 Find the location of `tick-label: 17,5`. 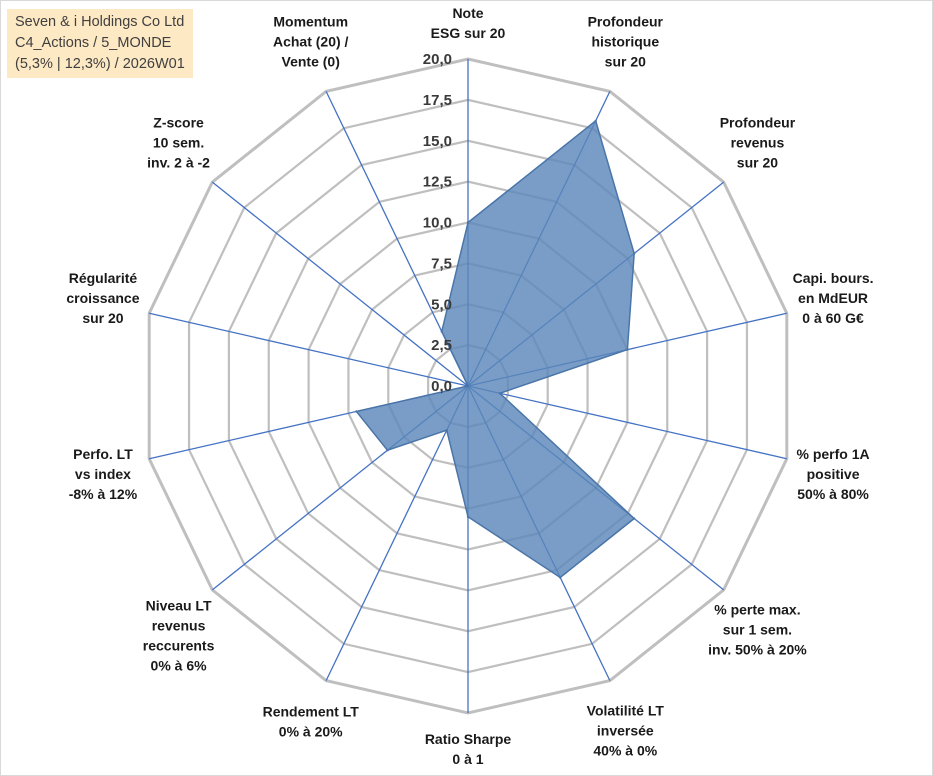

tick-label: 17,5 is located at coordinates (437, 100).